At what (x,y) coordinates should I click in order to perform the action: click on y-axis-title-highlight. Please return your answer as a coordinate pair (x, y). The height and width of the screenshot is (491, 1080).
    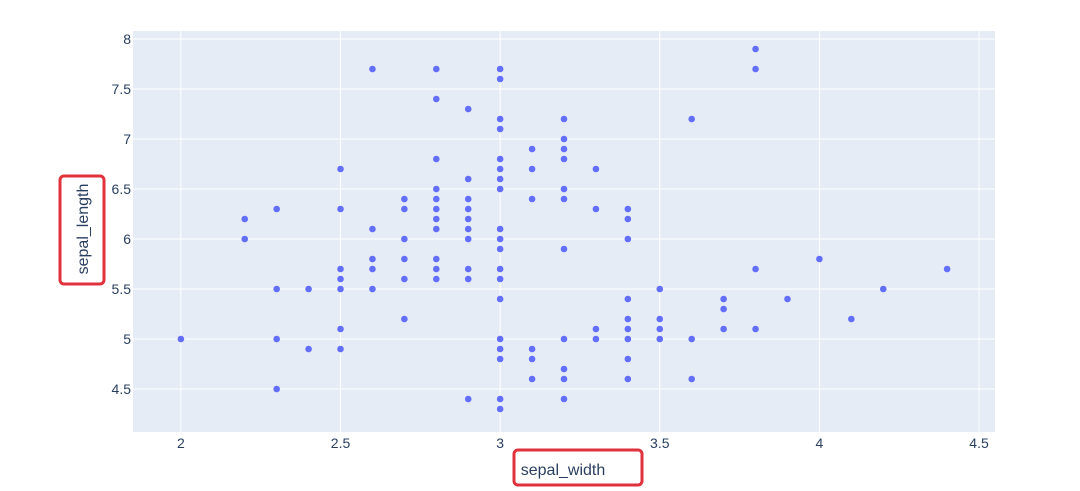
    Looking at the image, I should click on (82, 230).